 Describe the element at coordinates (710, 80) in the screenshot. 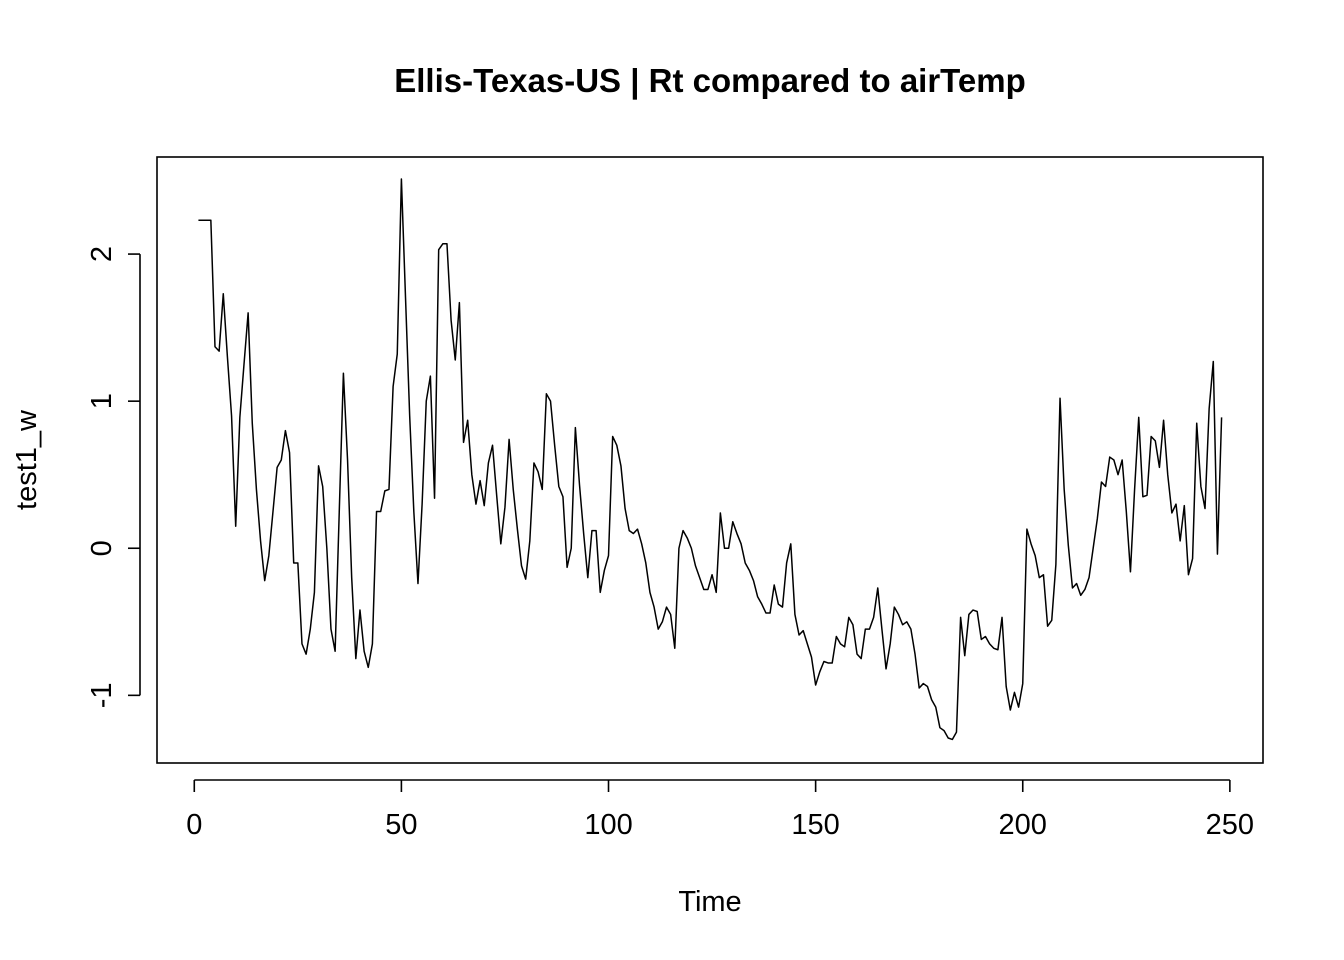

I see `chart-title: Ellis-Texas-US | Rt compared to airTemp` at that location.